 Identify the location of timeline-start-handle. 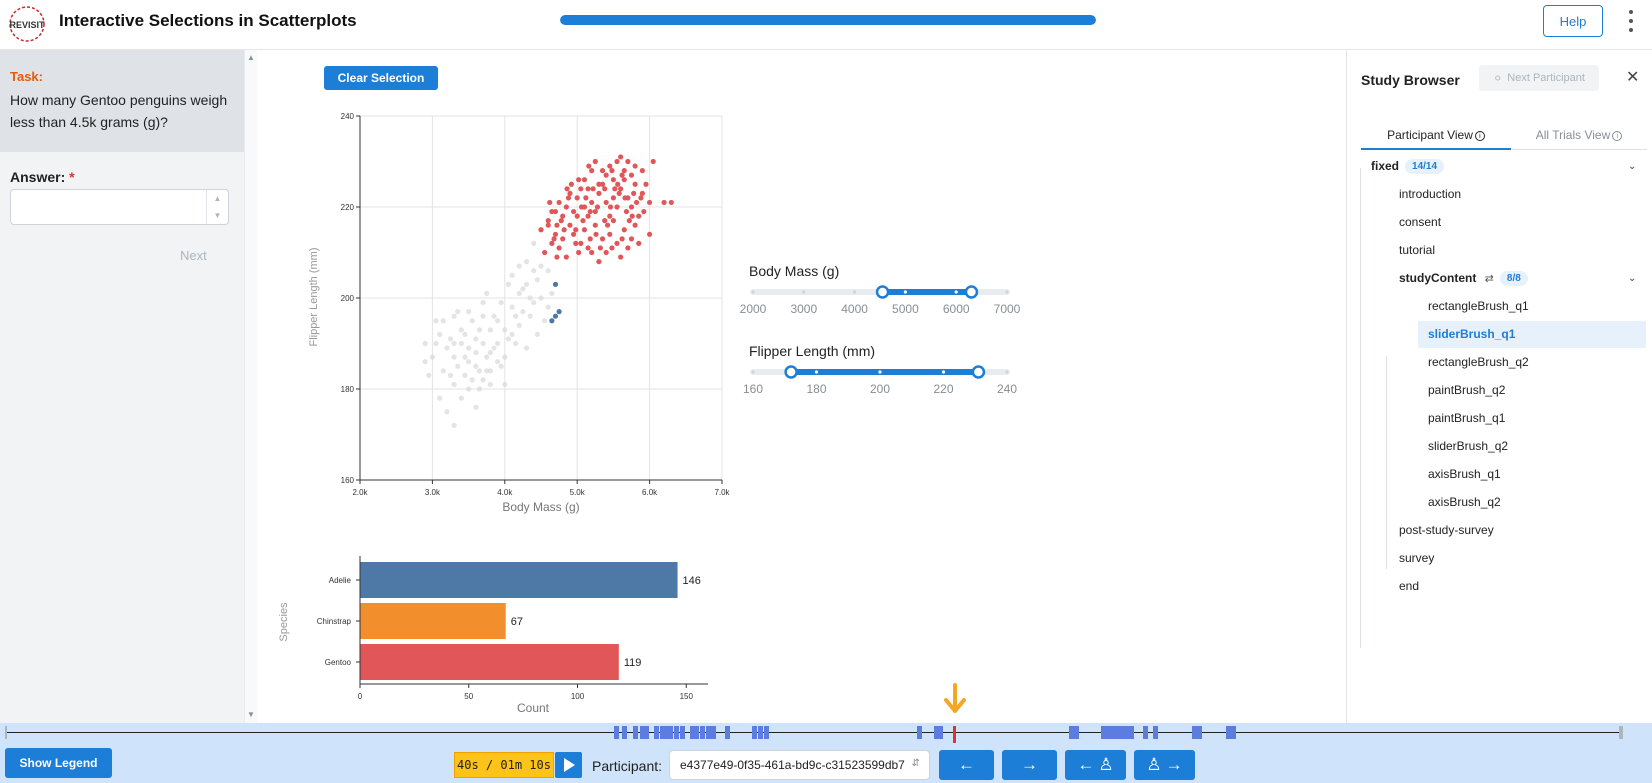
(6, 732).